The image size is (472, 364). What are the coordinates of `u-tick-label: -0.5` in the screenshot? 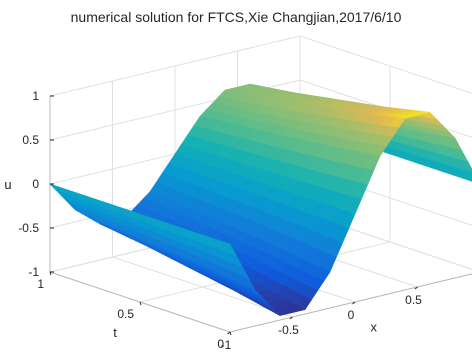 It's located at (28, 228).